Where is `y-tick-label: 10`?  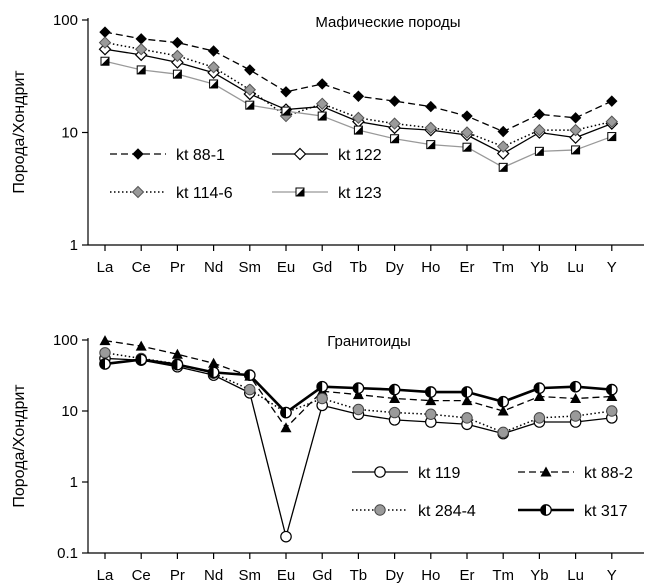 y-tick-label: 10 is located at coordinates (69, 133).